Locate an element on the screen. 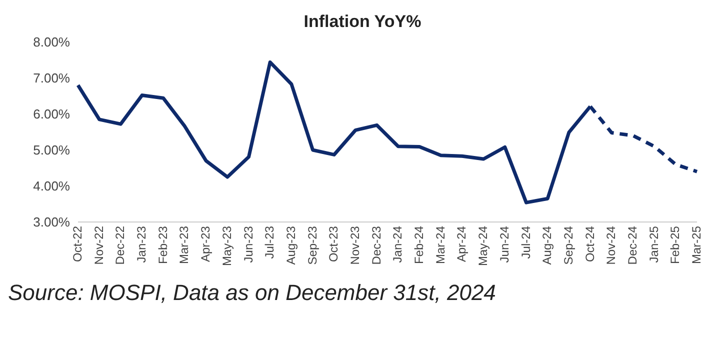  y-tick-label: 7.00% is located at coordinates (51, 78).